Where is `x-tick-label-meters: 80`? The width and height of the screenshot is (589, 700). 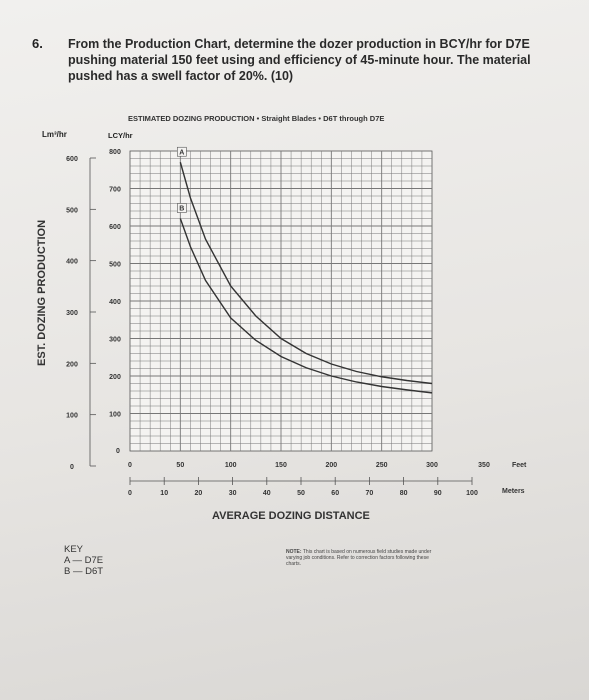 x-tick-label-meters: 80 is located at coordinates (404, 493).